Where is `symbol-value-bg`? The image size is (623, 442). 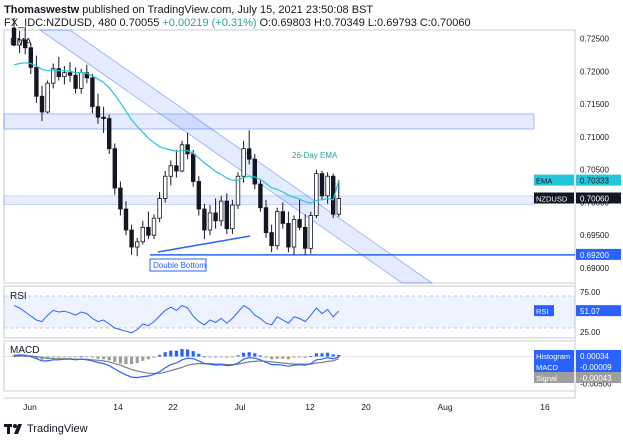
symbol-value-bg is located at coordinates (598, 198).